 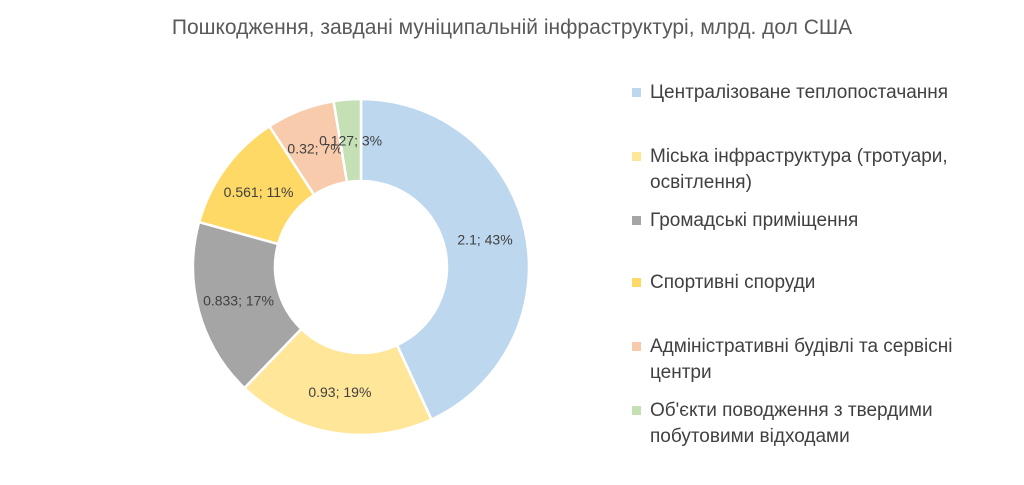 I want to click on slice-data-label: 0.127; 3%, so click(x=350, y=140).